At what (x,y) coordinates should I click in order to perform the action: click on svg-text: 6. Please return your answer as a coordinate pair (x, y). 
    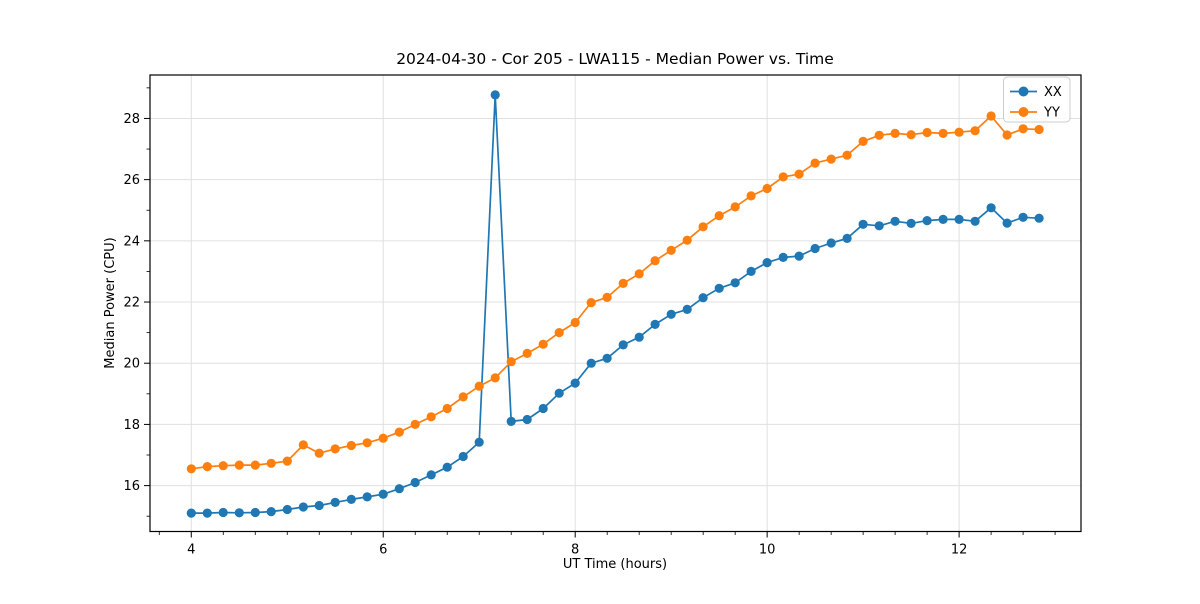
    Looking at the image, I should click on (383, 550).